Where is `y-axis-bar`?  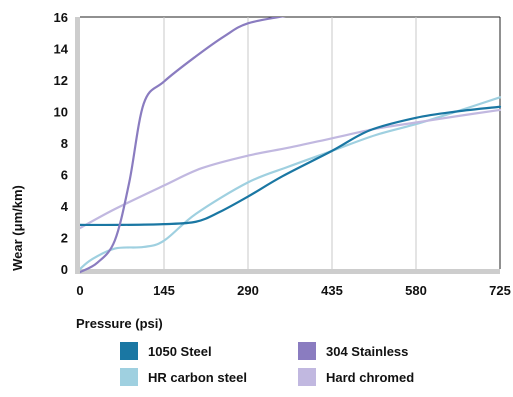
y-axis-bar is located at coordinates (77, 145).